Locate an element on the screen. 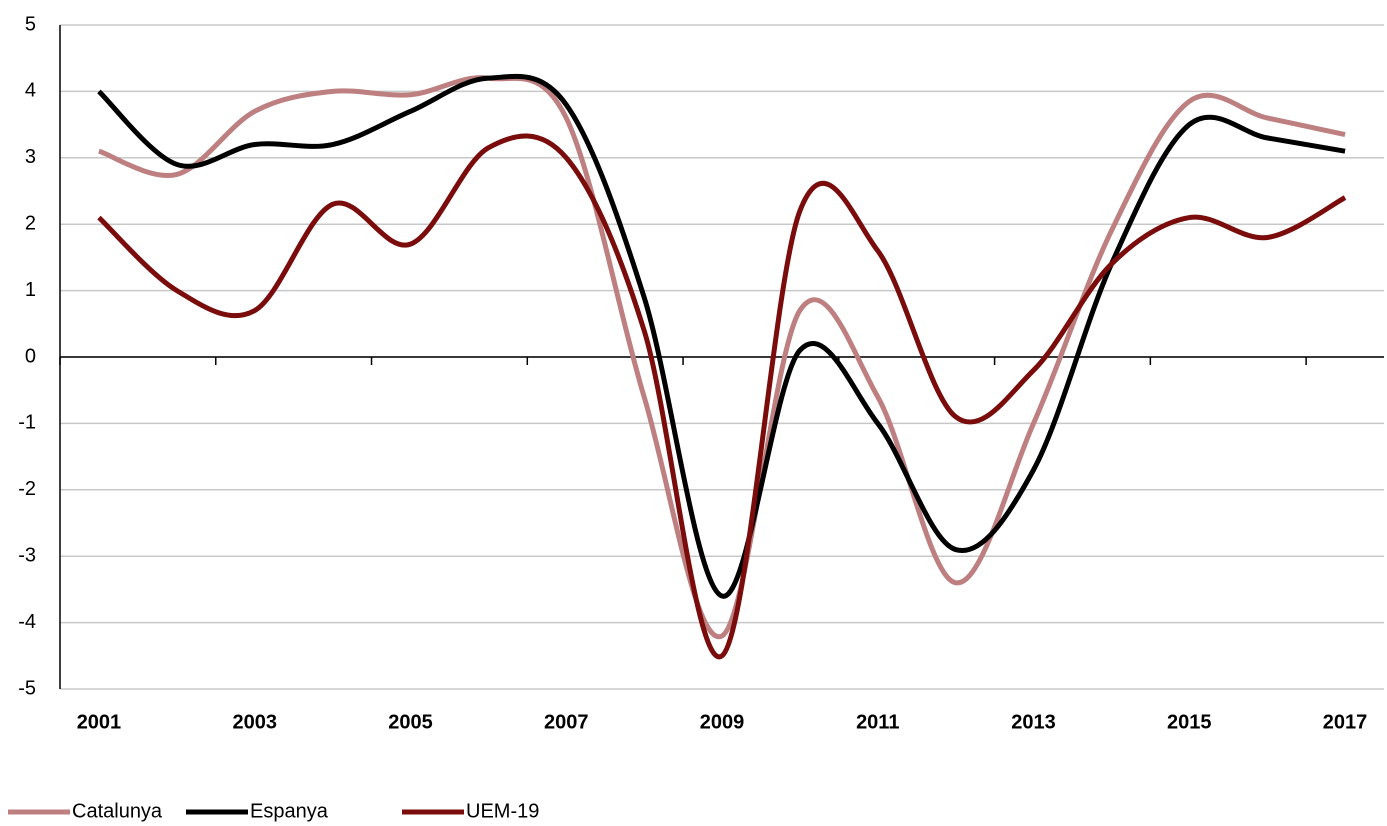  x-tick-label: 2011 is located at coordinates (877, 722).